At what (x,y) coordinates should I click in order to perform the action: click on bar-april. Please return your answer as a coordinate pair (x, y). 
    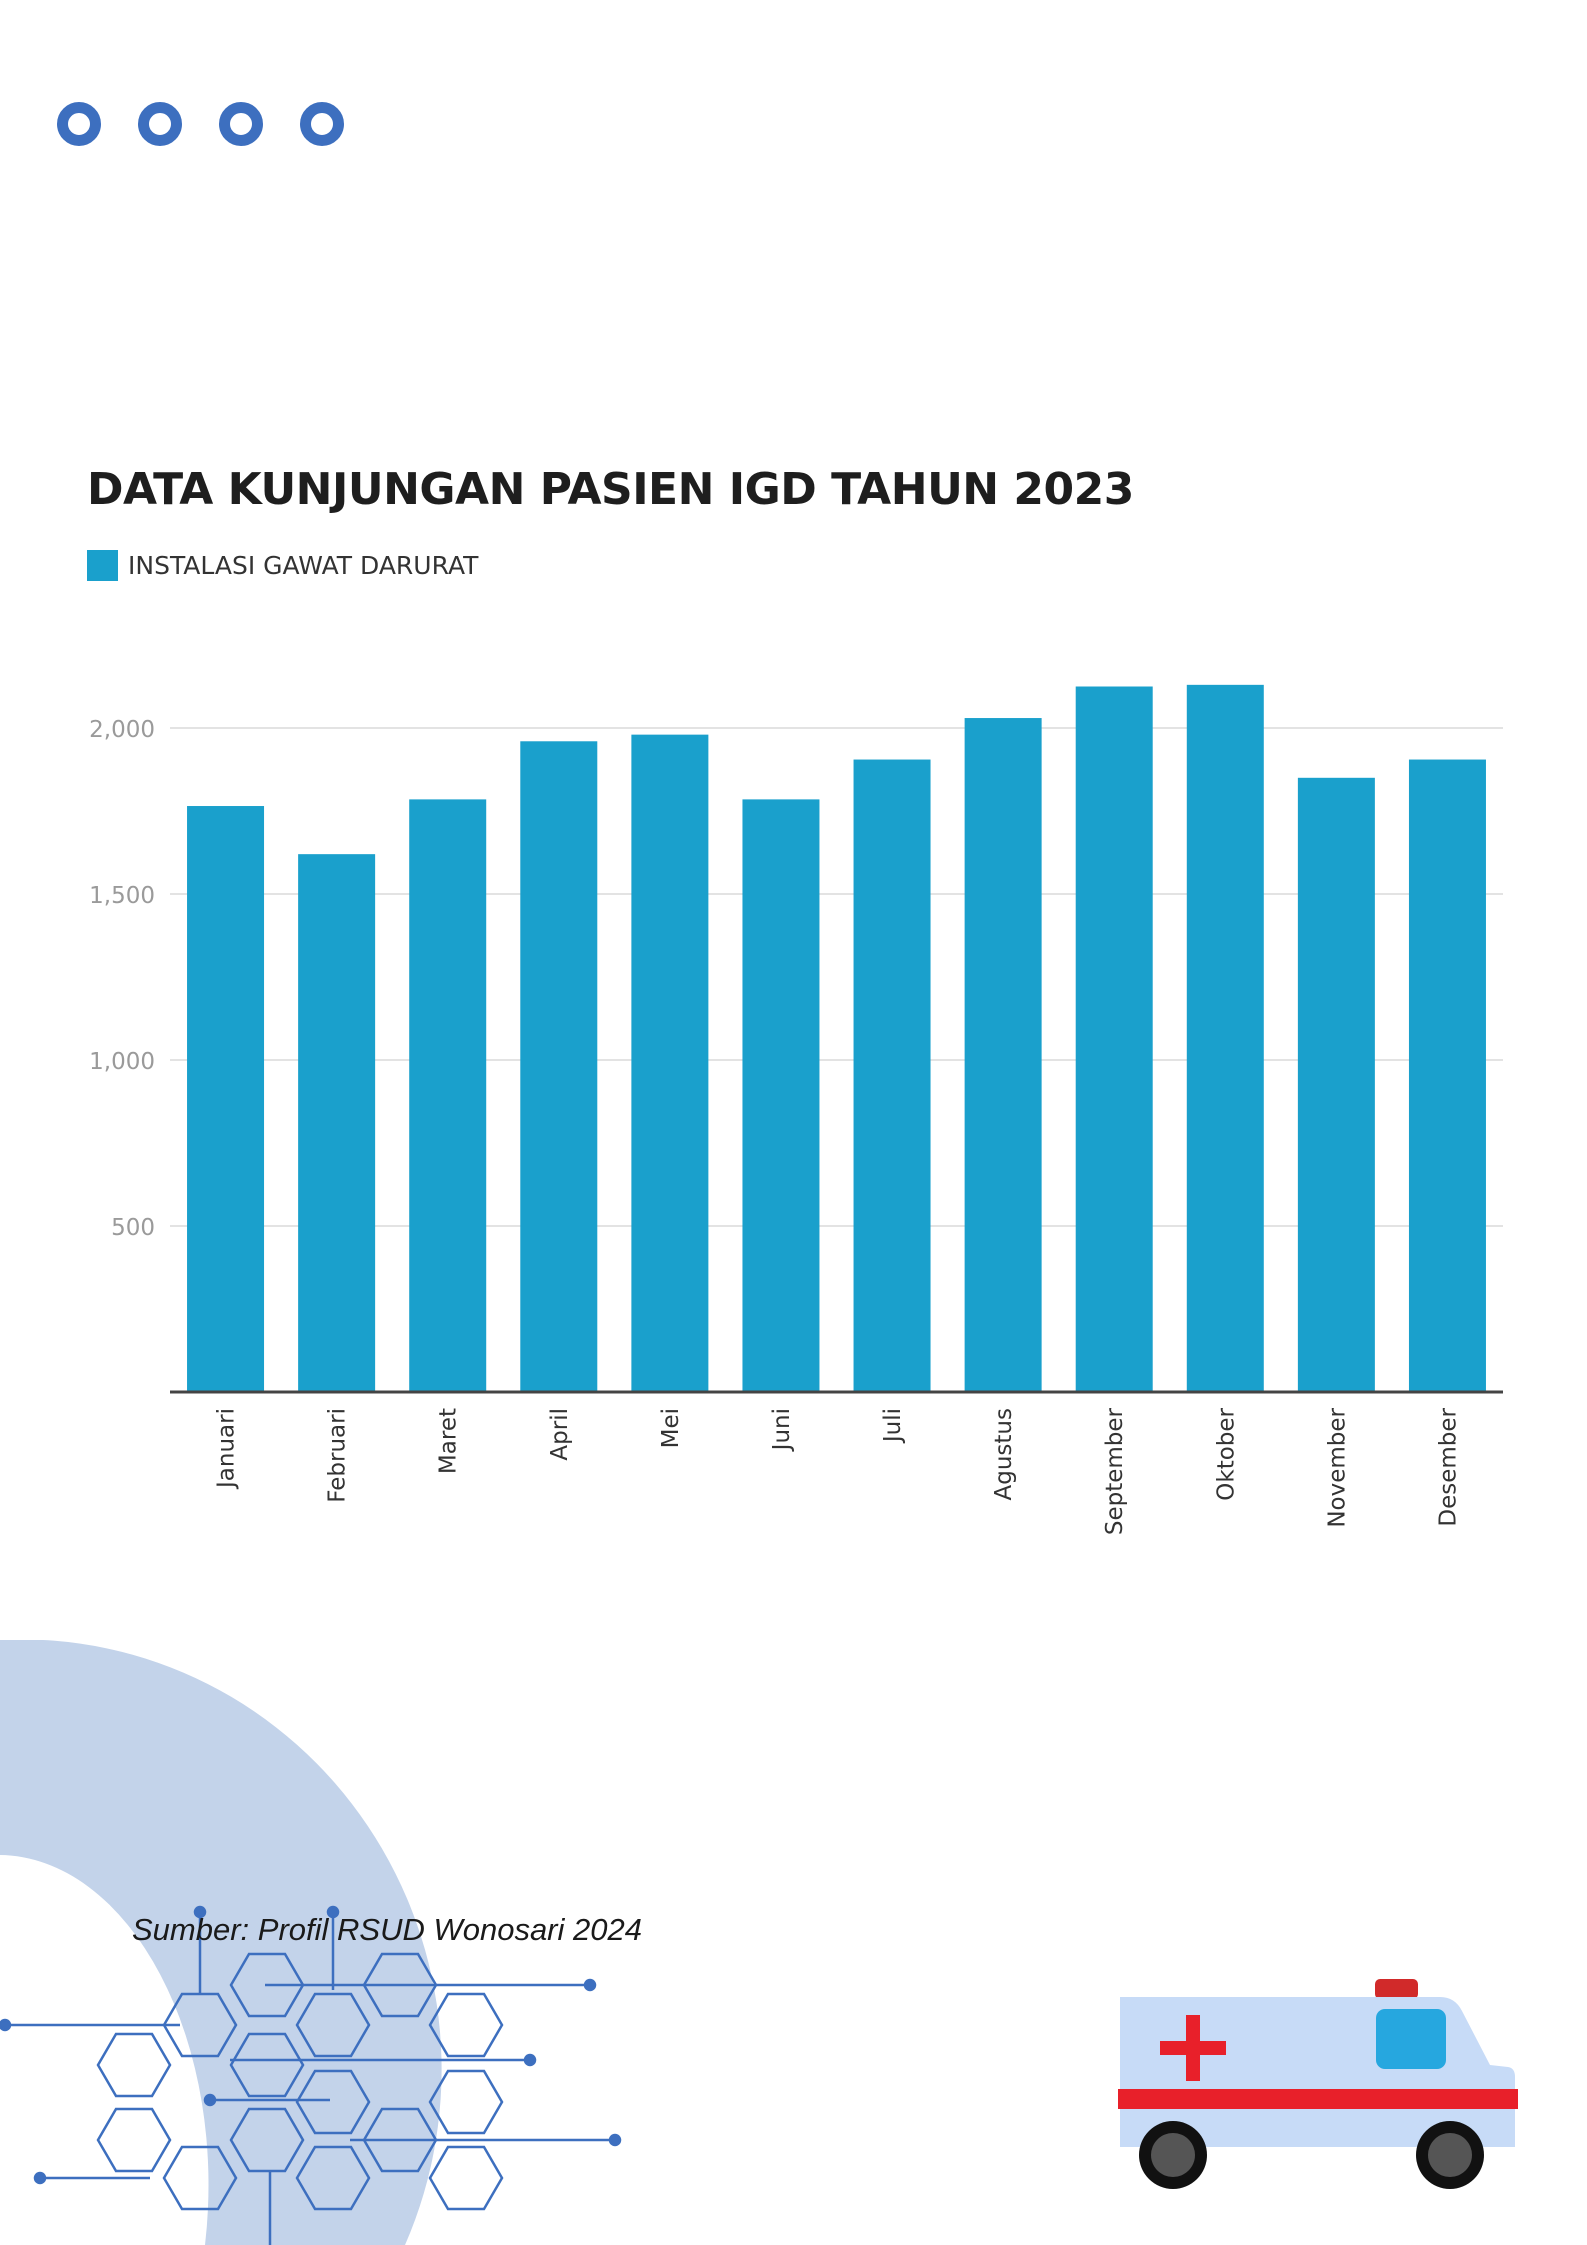
    Looking at the image, I should click on (559, 1066).